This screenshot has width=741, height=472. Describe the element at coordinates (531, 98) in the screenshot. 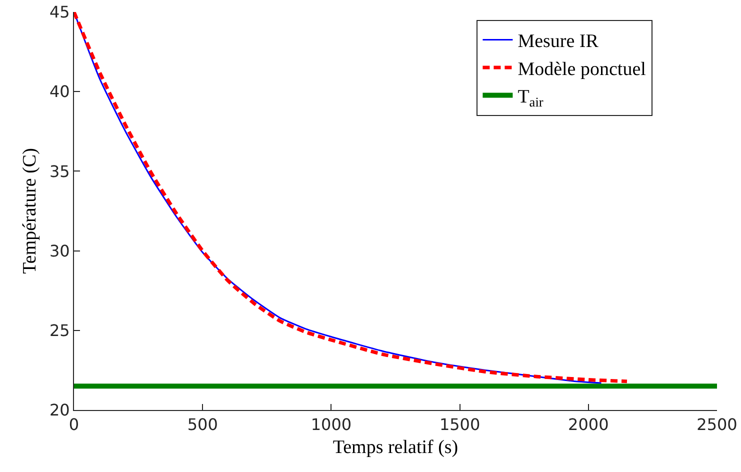

I see `legend-label: T$_{air}$` at that location.